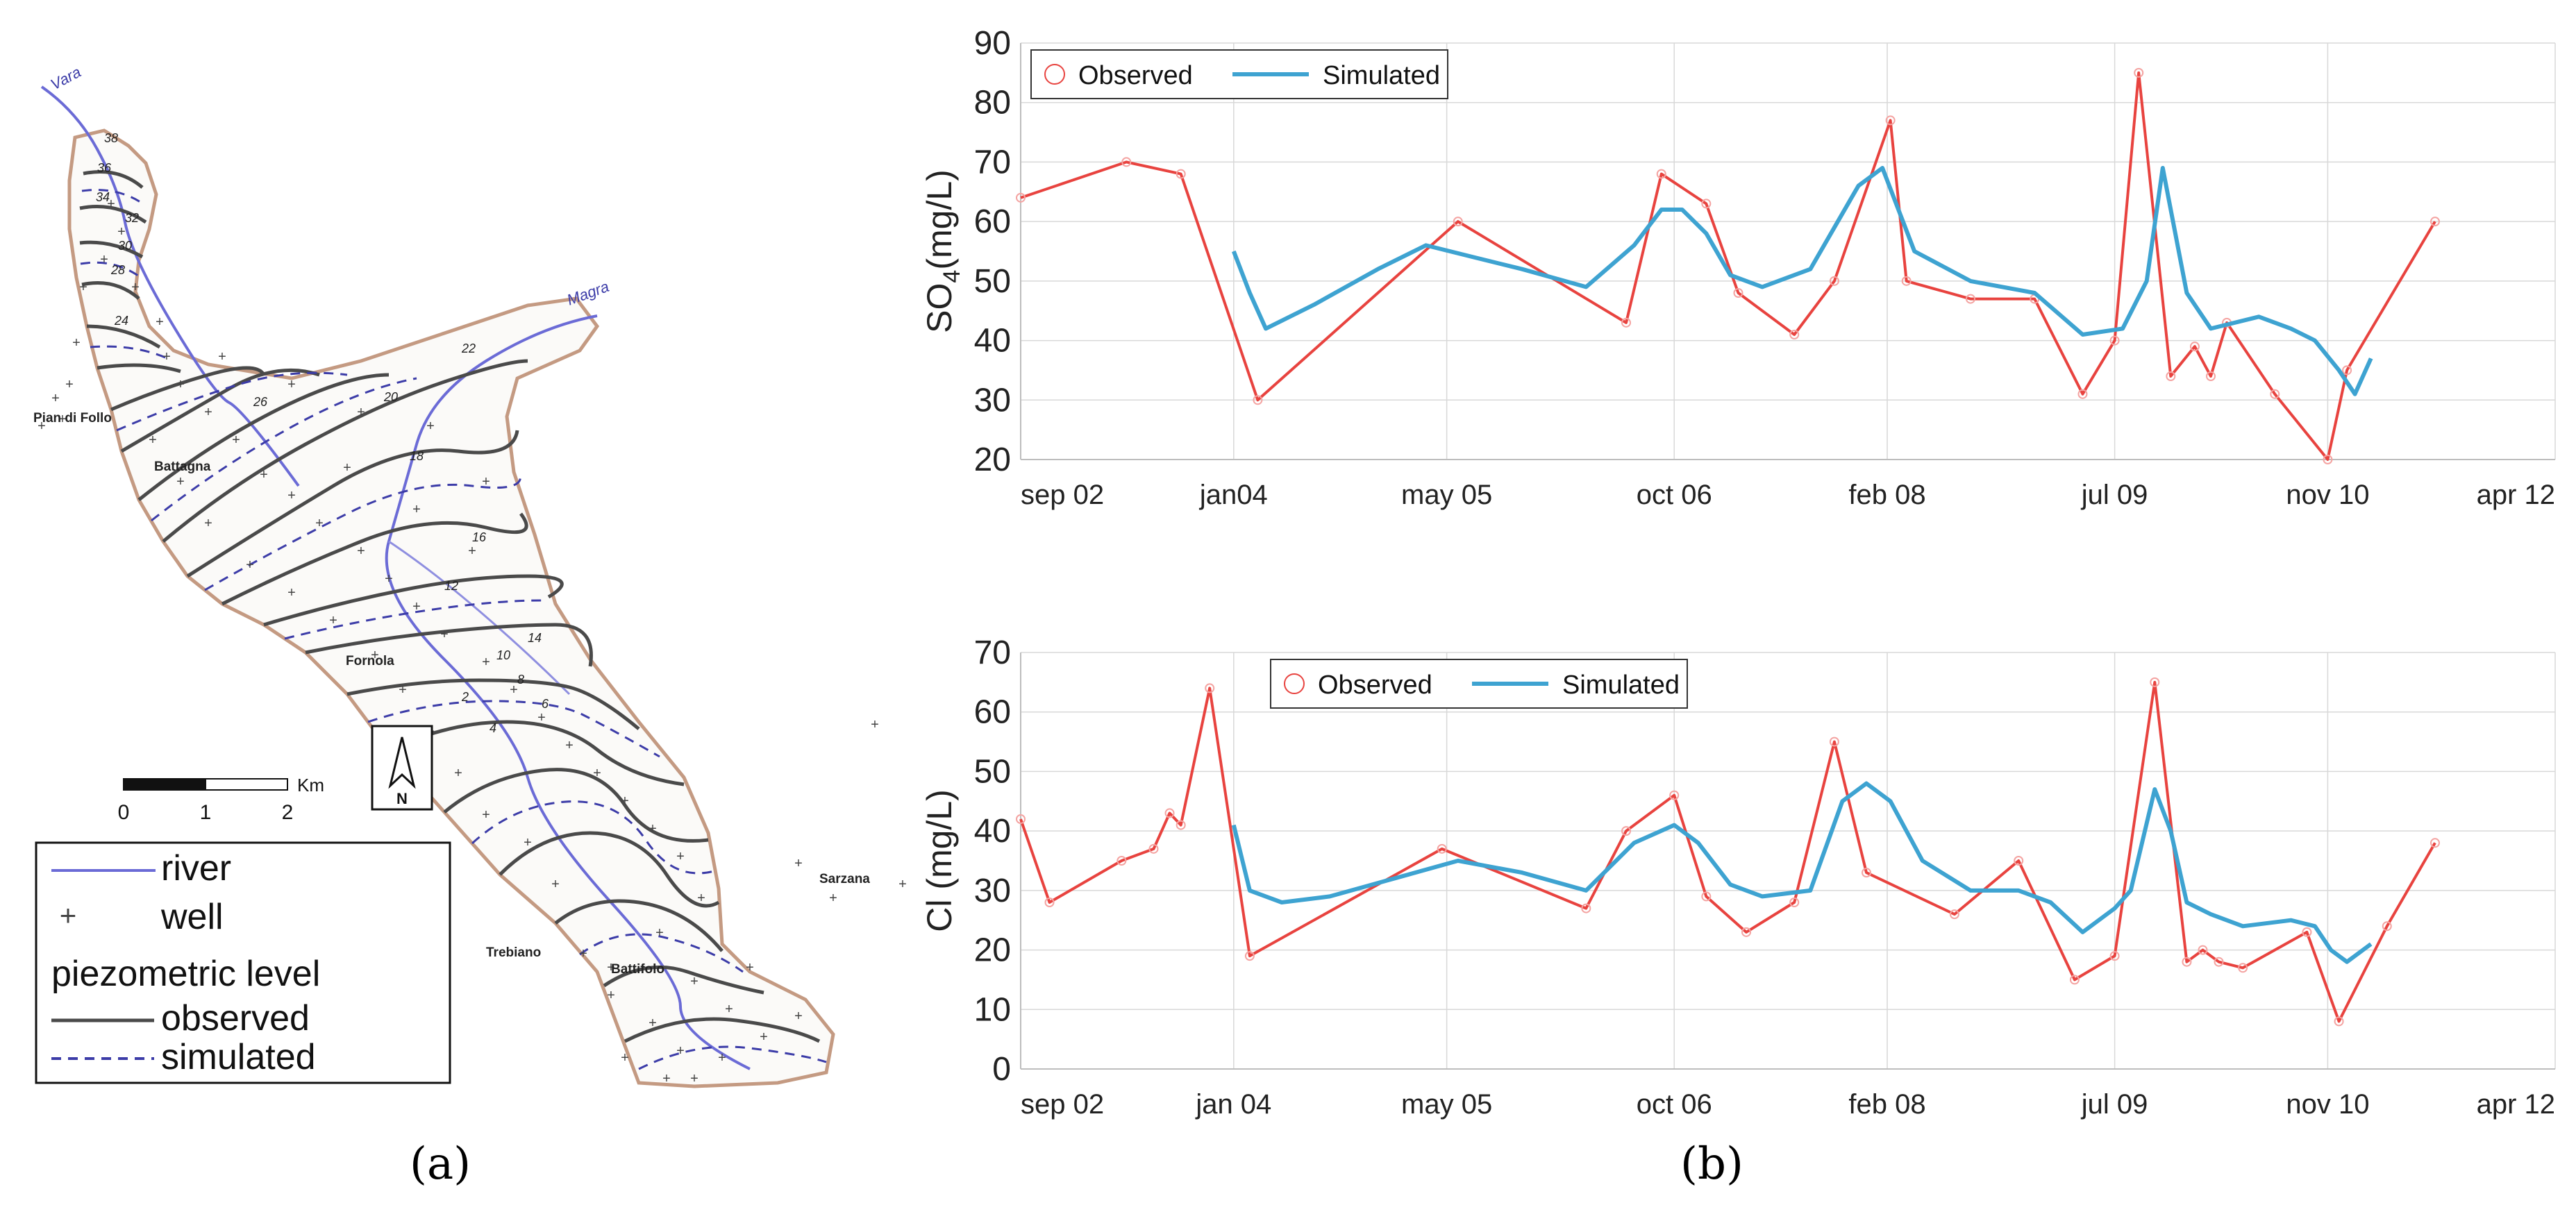  Describe the element at coordinates (103, 197) in the screenshot. I see `contour-label: 34` at that location.